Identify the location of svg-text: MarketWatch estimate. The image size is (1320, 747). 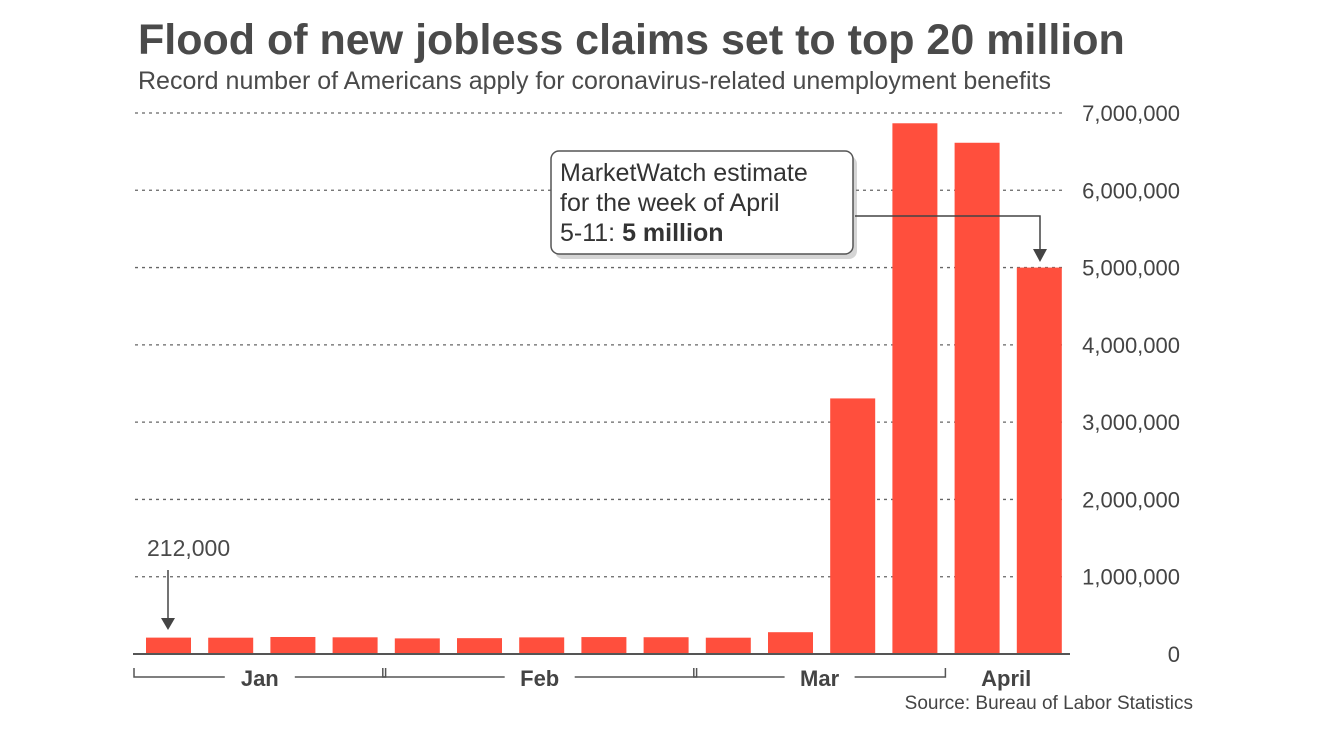
(684, 173).